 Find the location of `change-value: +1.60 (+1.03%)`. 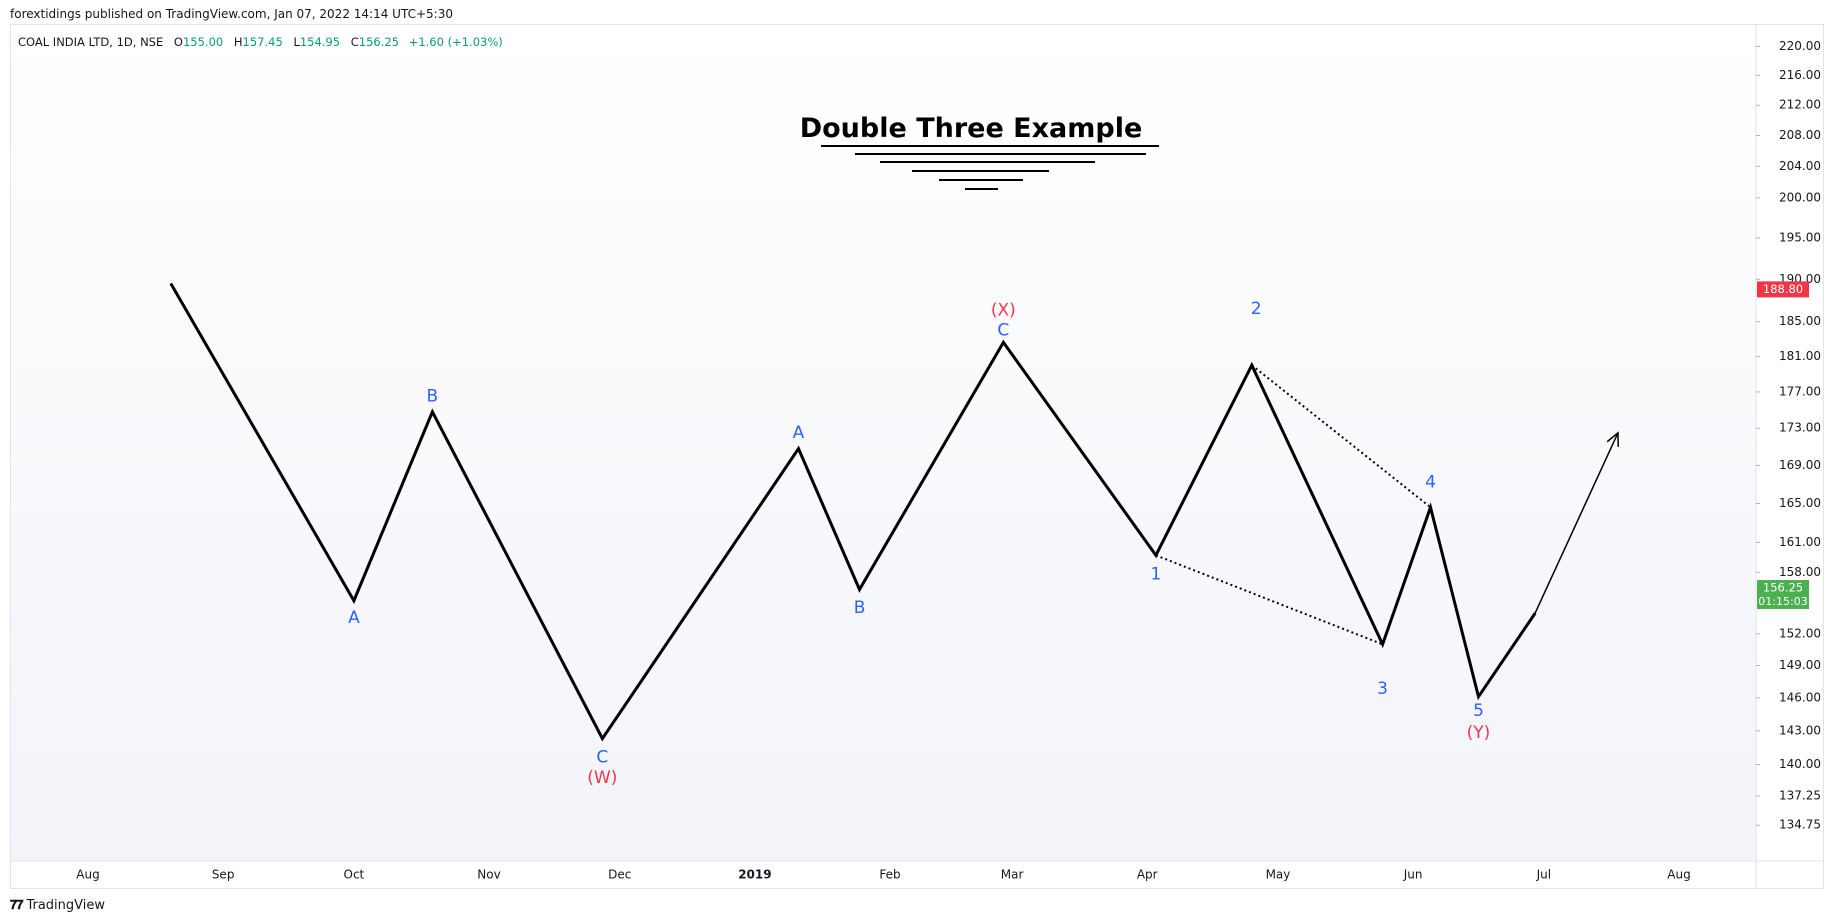

change-value: +1.60 (+1.03%) is located at coordinates (455, 42).